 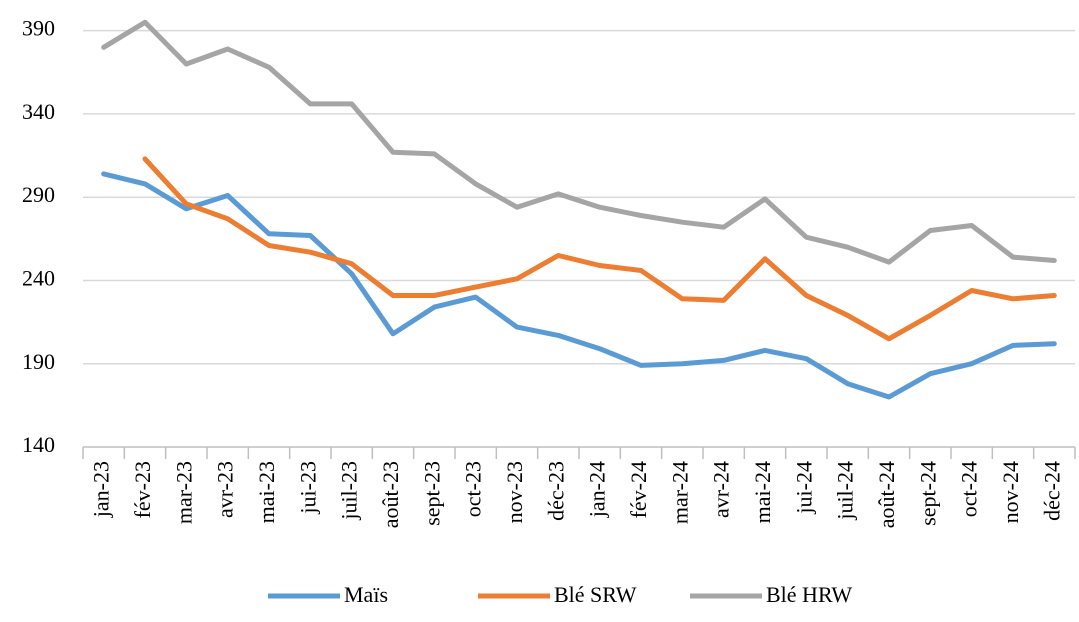 What do you see at coordinates (845, 491) in the screenshot?
I see `x-tick-label: juil-24` at bounding box center [845, 491].